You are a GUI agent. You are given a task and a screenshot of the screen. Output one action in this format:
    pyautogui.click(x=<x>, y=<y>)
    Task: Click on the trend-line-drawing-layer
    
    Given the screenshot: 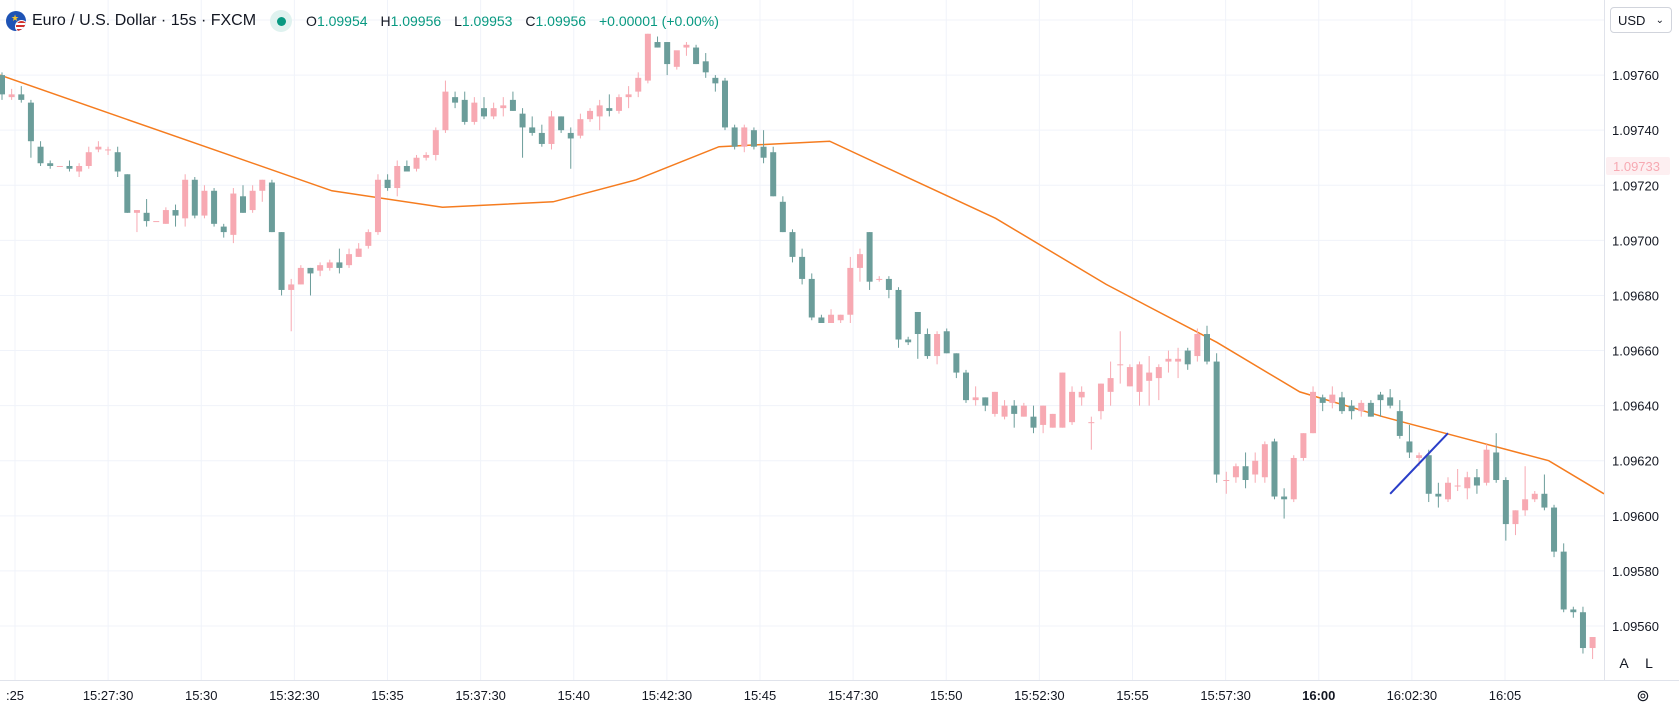 What is the action you would take?
    pyautogui.click(x=1419, y=463)
    